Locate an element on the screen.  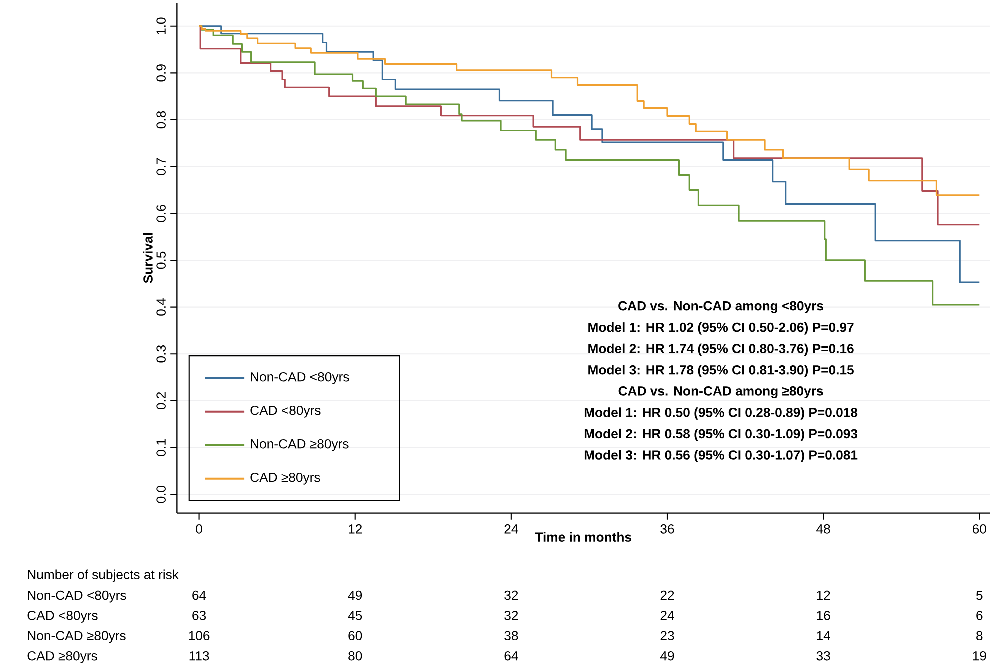
y-tick-label: 0.9 is located at coordinates (161, 73).